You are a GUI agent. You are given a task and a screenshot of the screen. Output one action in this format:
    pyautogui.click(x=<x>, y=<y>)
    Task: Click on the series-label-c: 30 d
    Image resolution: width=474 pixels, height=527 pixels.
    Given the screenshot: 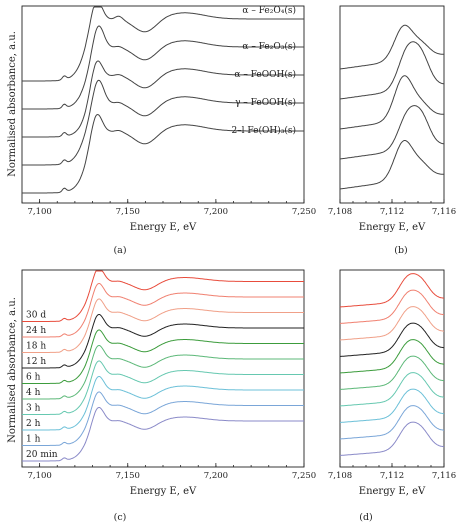 What is the action you would take?
    pyautogui.click(x=36, y=316)
    